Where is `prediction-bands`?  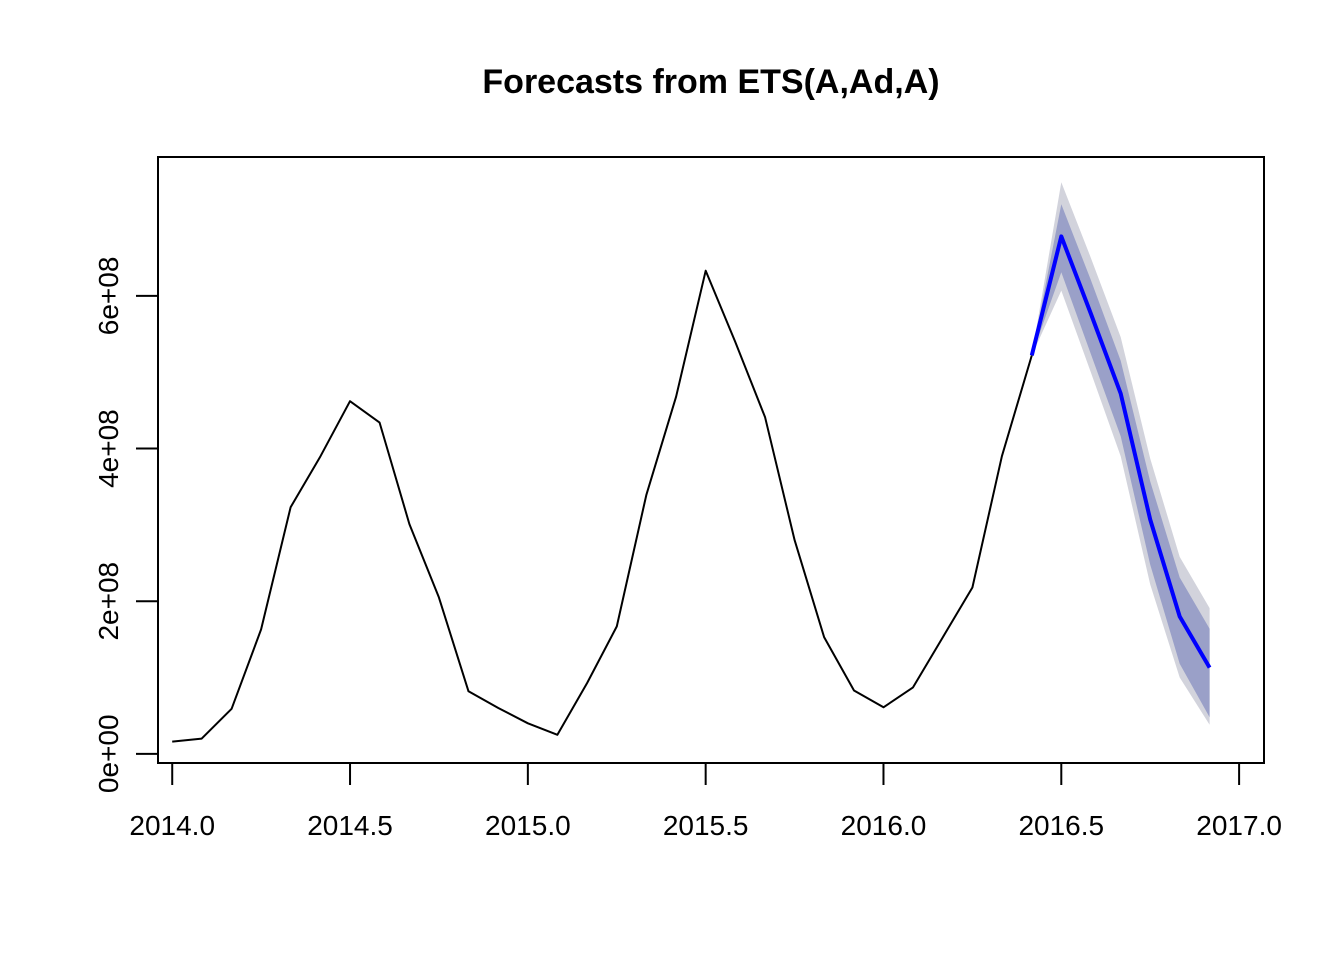
prediction-bands is located at coordinates (1120, 453).